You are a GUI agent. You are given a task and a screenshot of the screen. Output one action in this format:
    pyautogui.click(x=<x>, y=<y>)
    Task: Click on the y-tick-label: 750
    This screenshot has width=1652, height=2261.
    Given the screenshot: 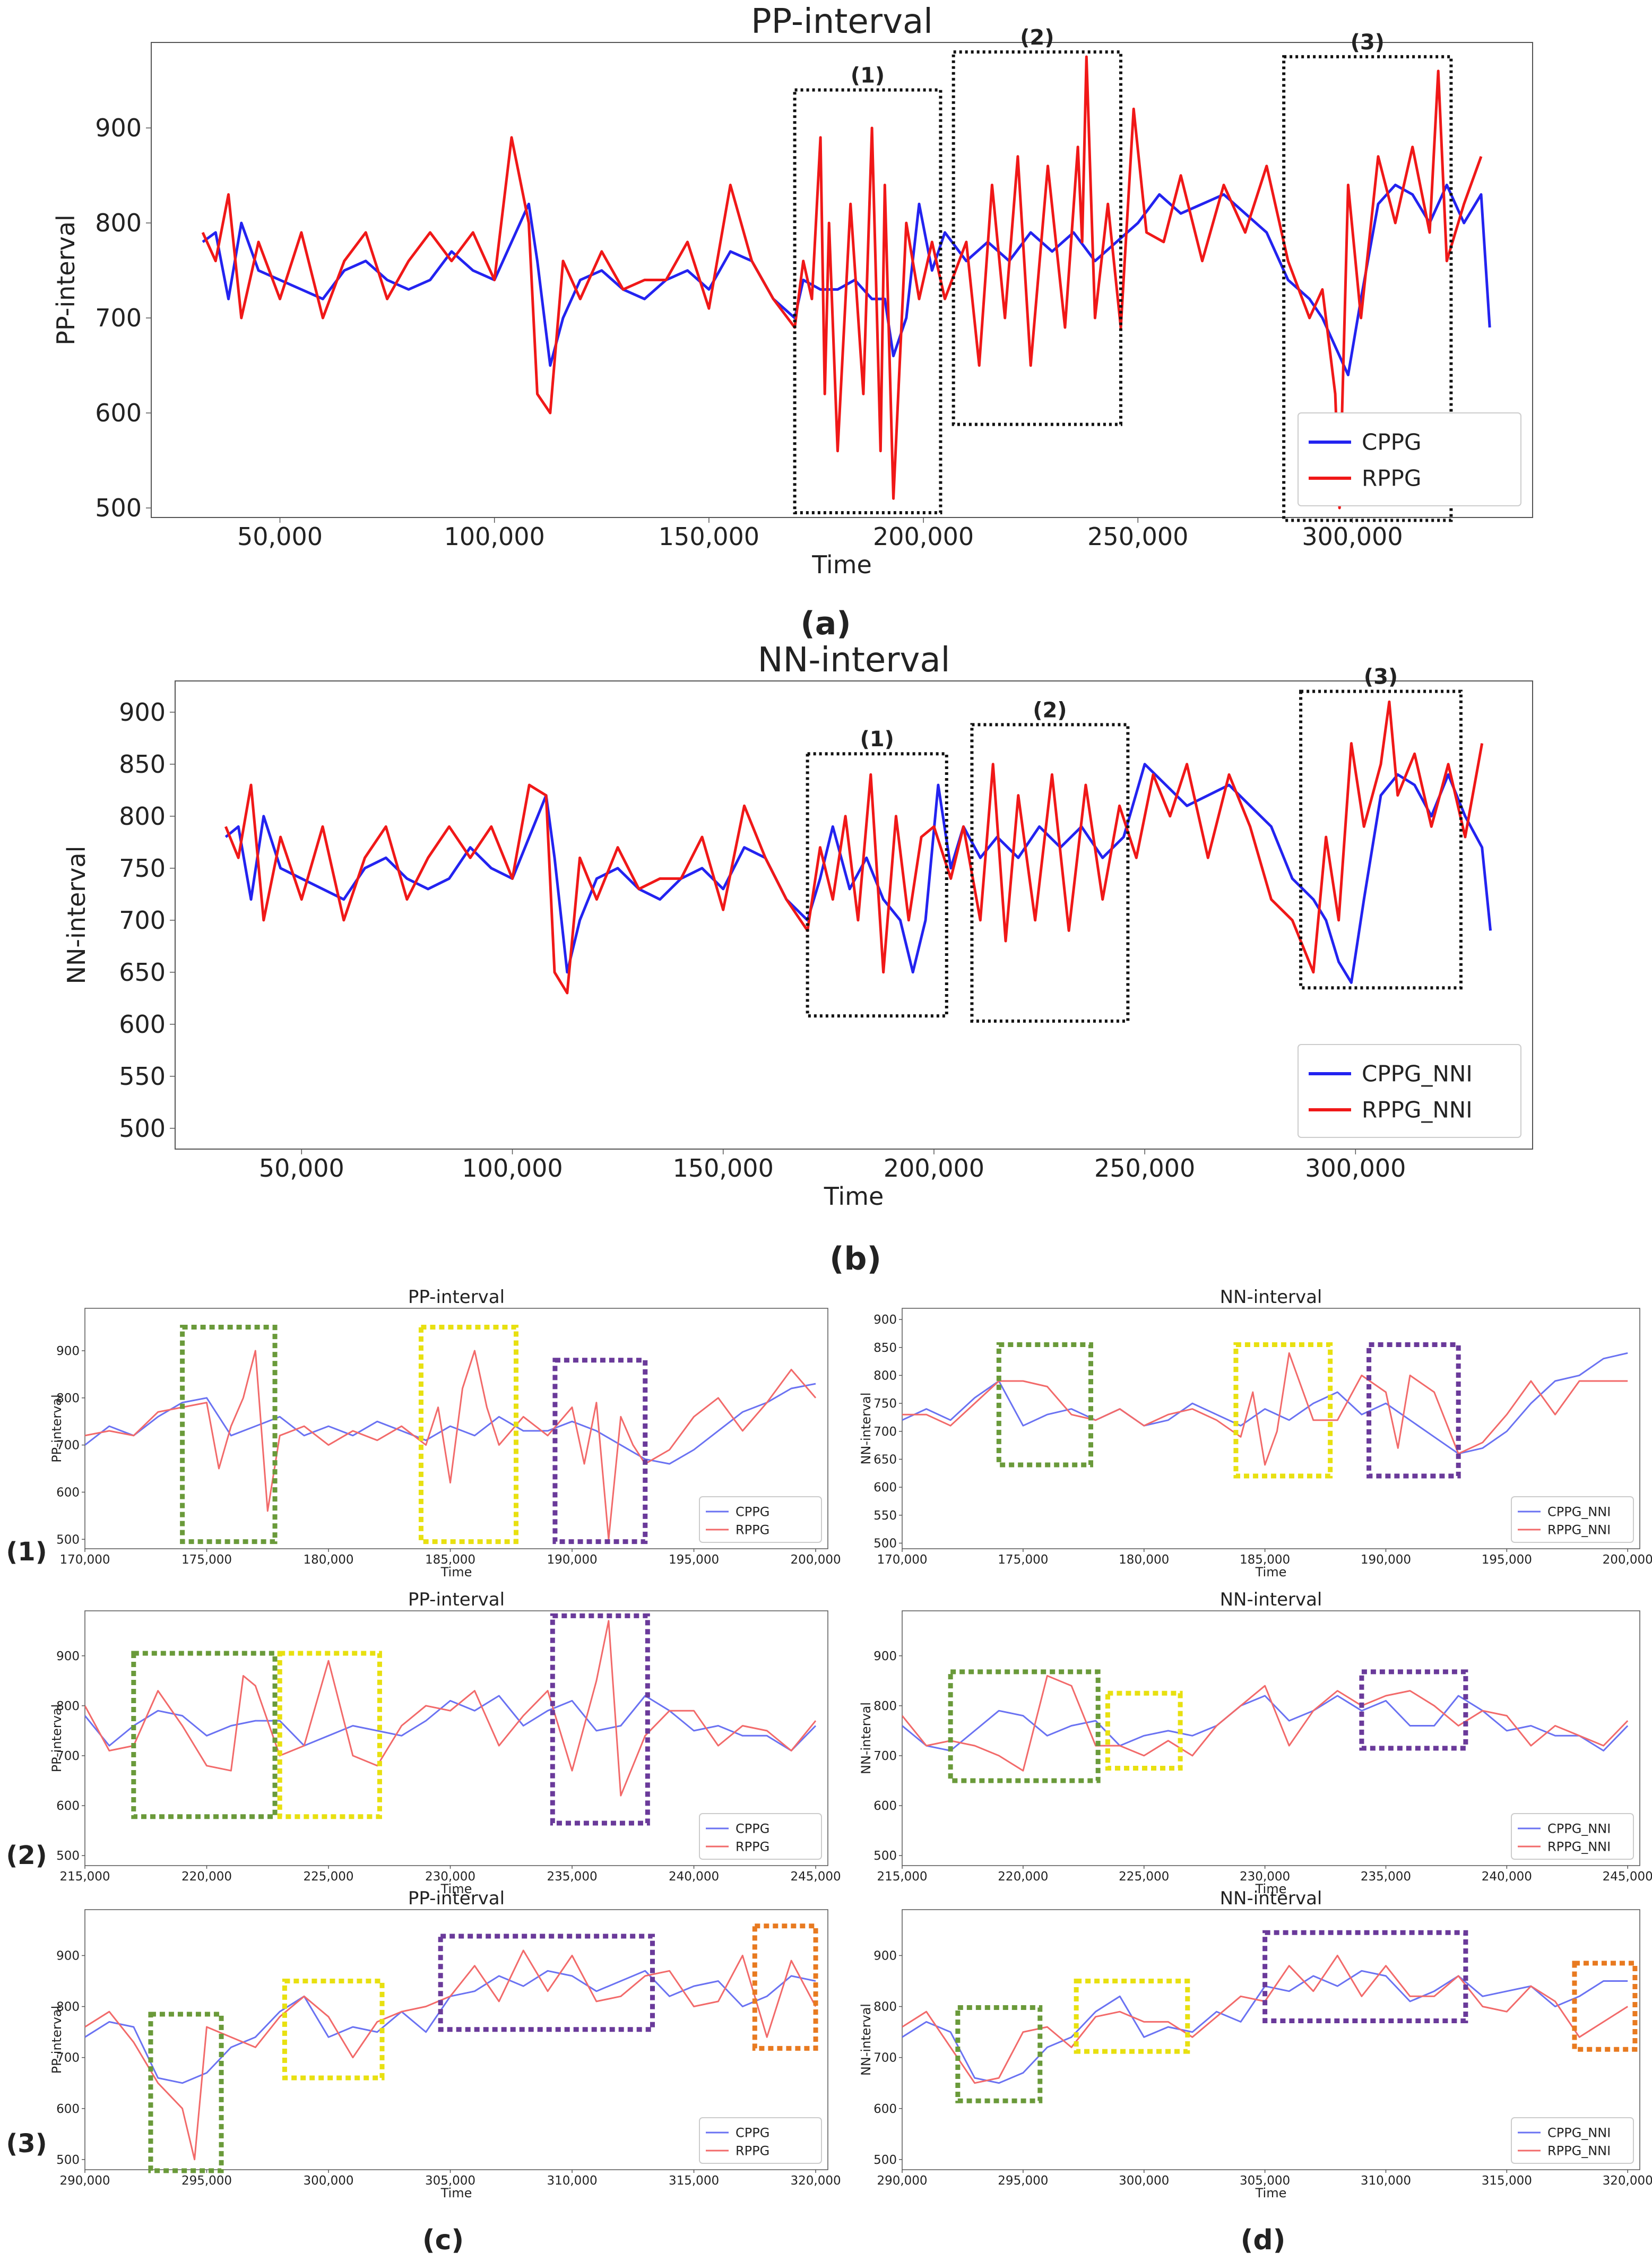 What is the action you would take?
    pyautogui.click(x=885, y=1404)
    